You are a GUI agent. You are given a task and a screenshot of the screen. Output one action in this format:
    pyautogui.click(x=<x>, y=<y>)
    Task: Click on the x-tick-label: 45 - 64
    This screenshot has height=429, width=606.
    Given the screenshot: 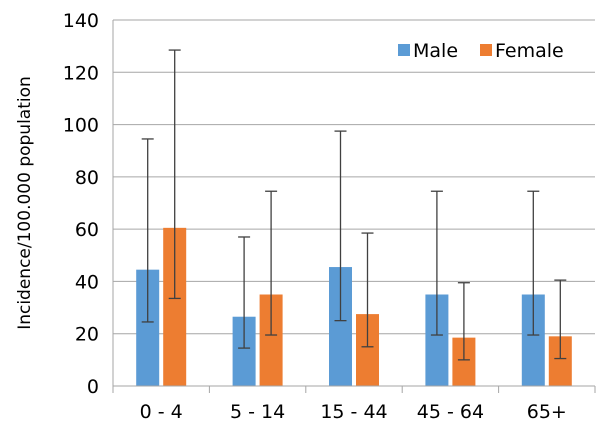 What is the action you would take?
    pyautogui.click(x=450, y=412)
    